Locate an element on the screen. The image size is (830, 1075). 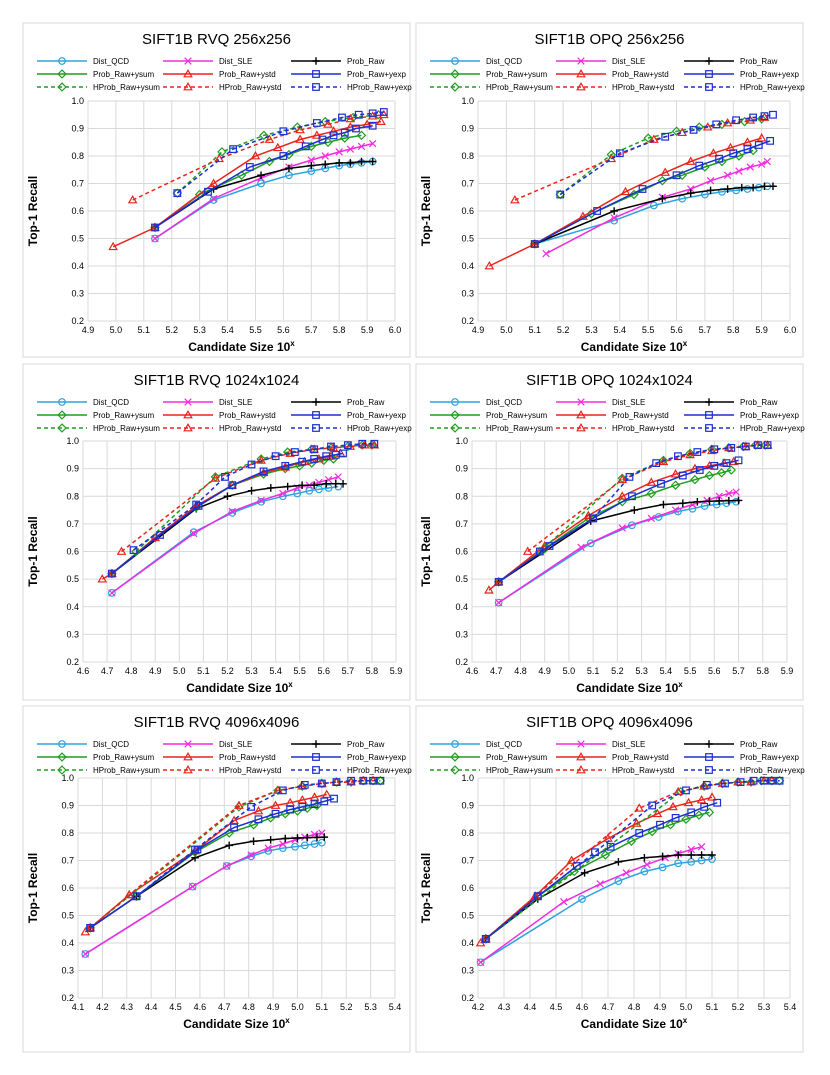
series-dist-qcd is located at coordinates (264, 200).